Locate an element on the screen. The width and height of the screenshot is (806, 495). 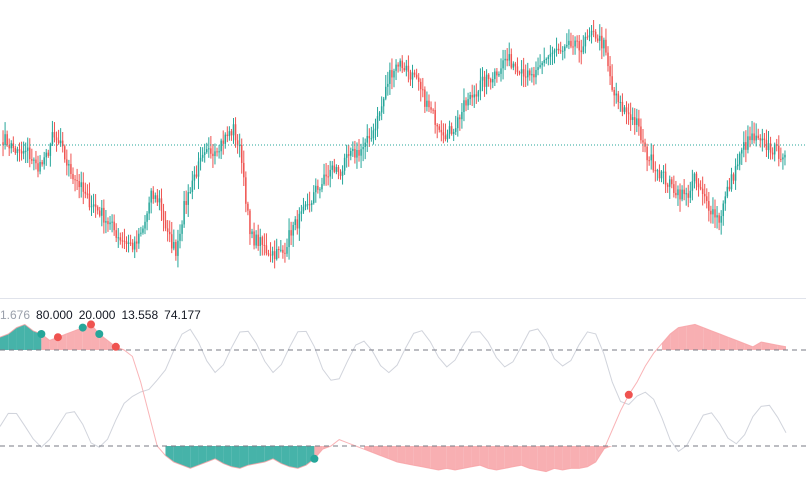
signal-dot is located at coordinates (57, 337).